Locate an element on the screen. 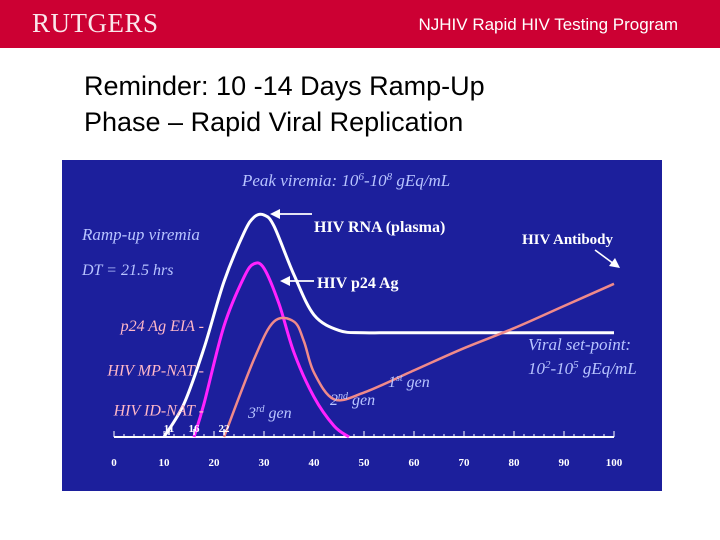 The height and width of the screenshot is (540, 720). program-title: NJHIV Rapid HIV Testing Program is located at coordinates (548, 24).